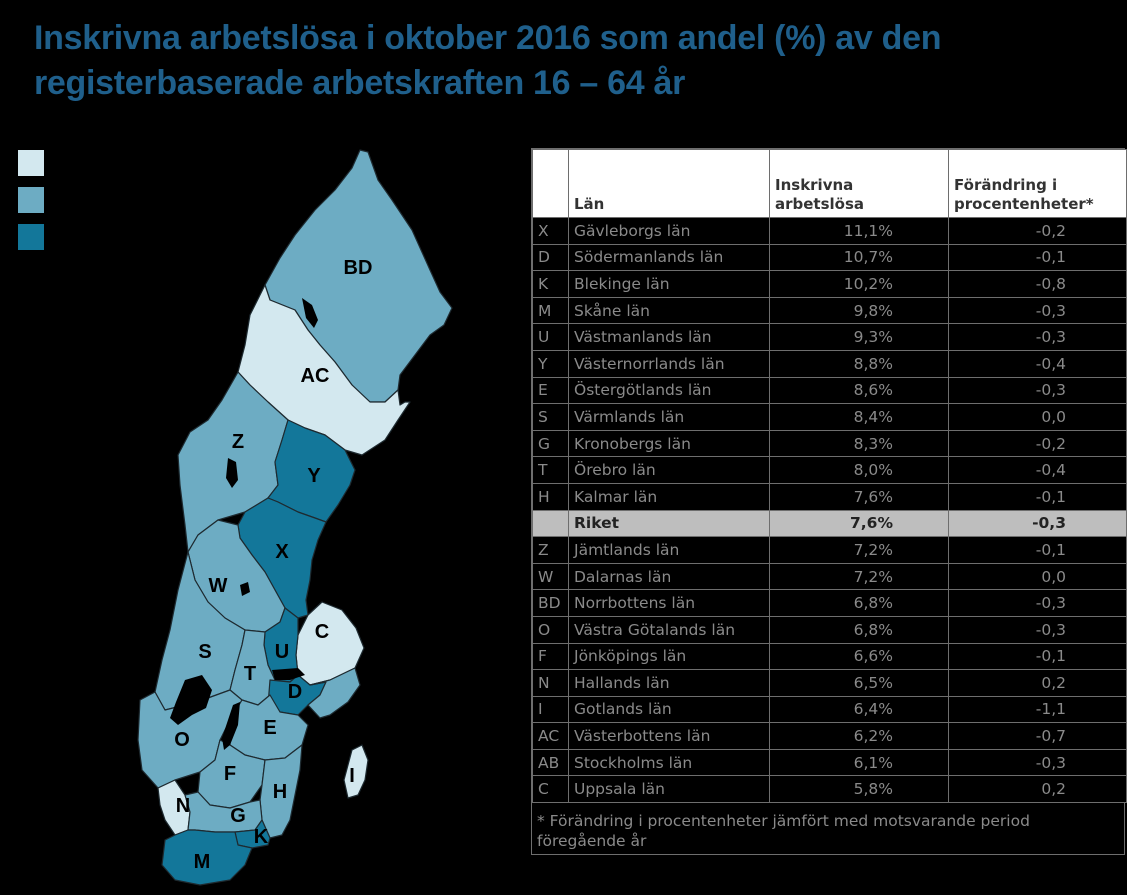 Image resolution: width=1127 pixels, height=895 pixels. Describe the element at coordinates (550, 762) in the screenshot. I see `cell-code: AB` at that location.